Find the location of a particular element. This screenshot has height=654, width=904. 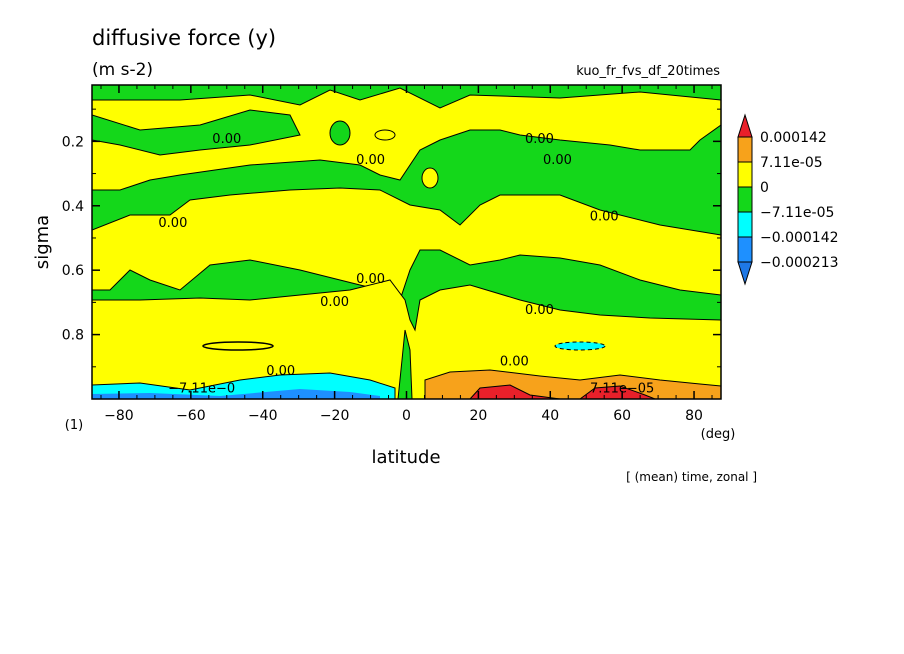

x-tick-label: −60 is located at coordinates (191, 416).